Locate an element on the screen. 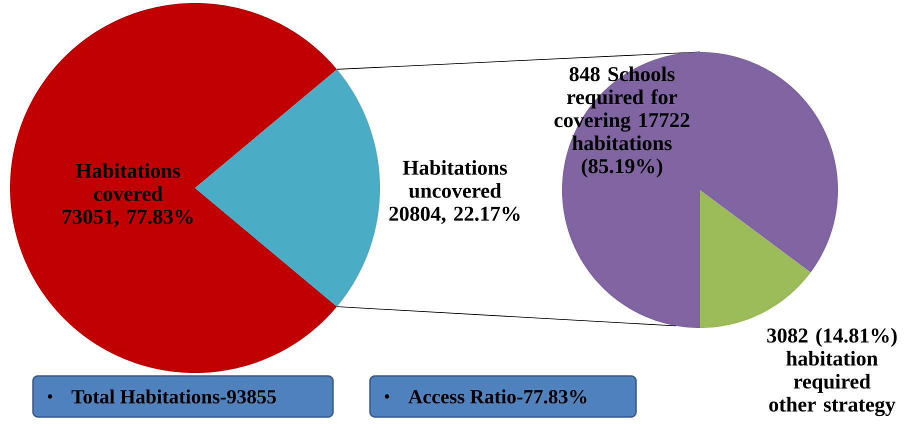 This screenshot has width=912, height=430. slice-label: Habitations uncovered is located at coordinates (454, 179).